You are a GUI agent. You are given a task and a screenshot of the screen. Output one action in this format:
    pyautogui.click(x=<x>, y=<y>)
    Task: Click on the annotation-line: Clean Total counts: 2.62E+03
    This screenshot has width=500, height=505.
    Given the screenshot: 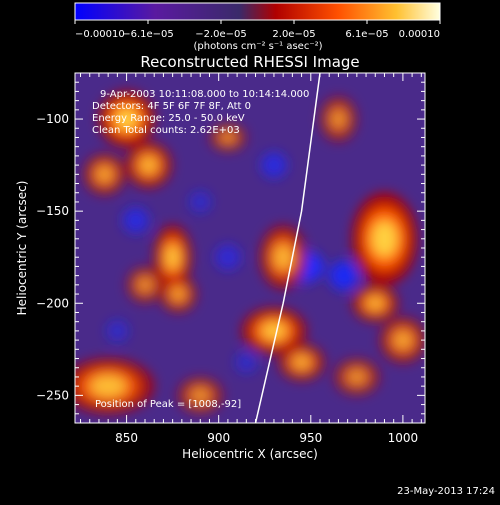 What is the action you would take?
    pyautogui.click(x=166, y=130)
    